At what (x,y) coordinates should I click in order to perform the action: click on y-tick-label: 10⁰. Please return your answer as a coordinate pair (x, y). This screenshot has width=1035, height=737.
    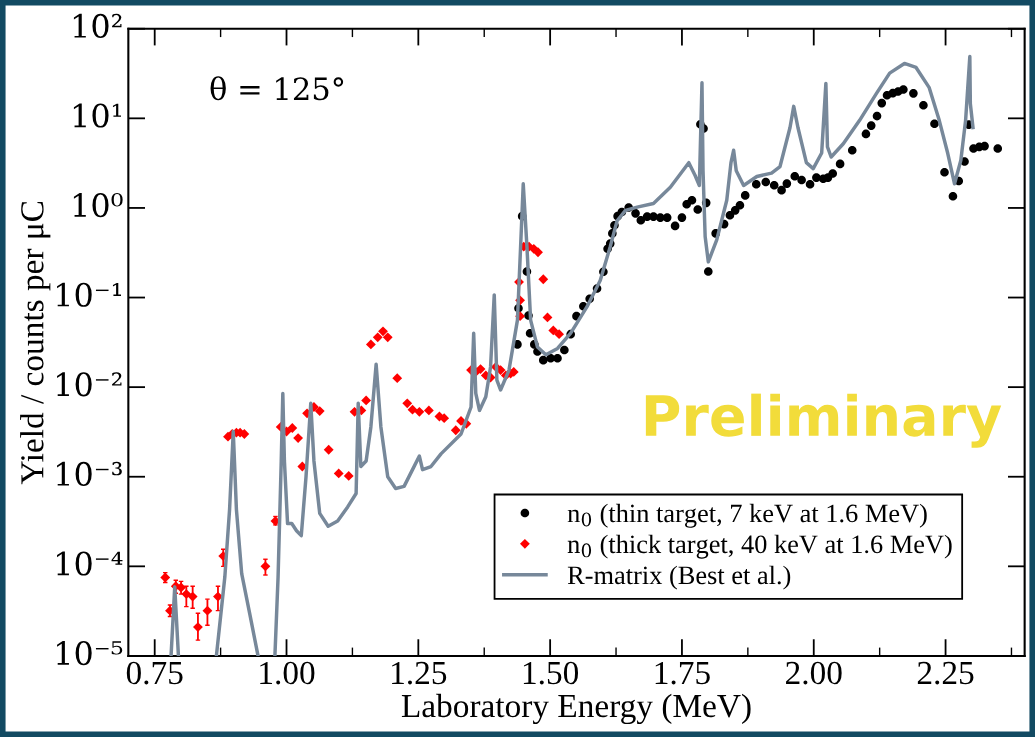
    Looking at the image, I should click on (98, 205).